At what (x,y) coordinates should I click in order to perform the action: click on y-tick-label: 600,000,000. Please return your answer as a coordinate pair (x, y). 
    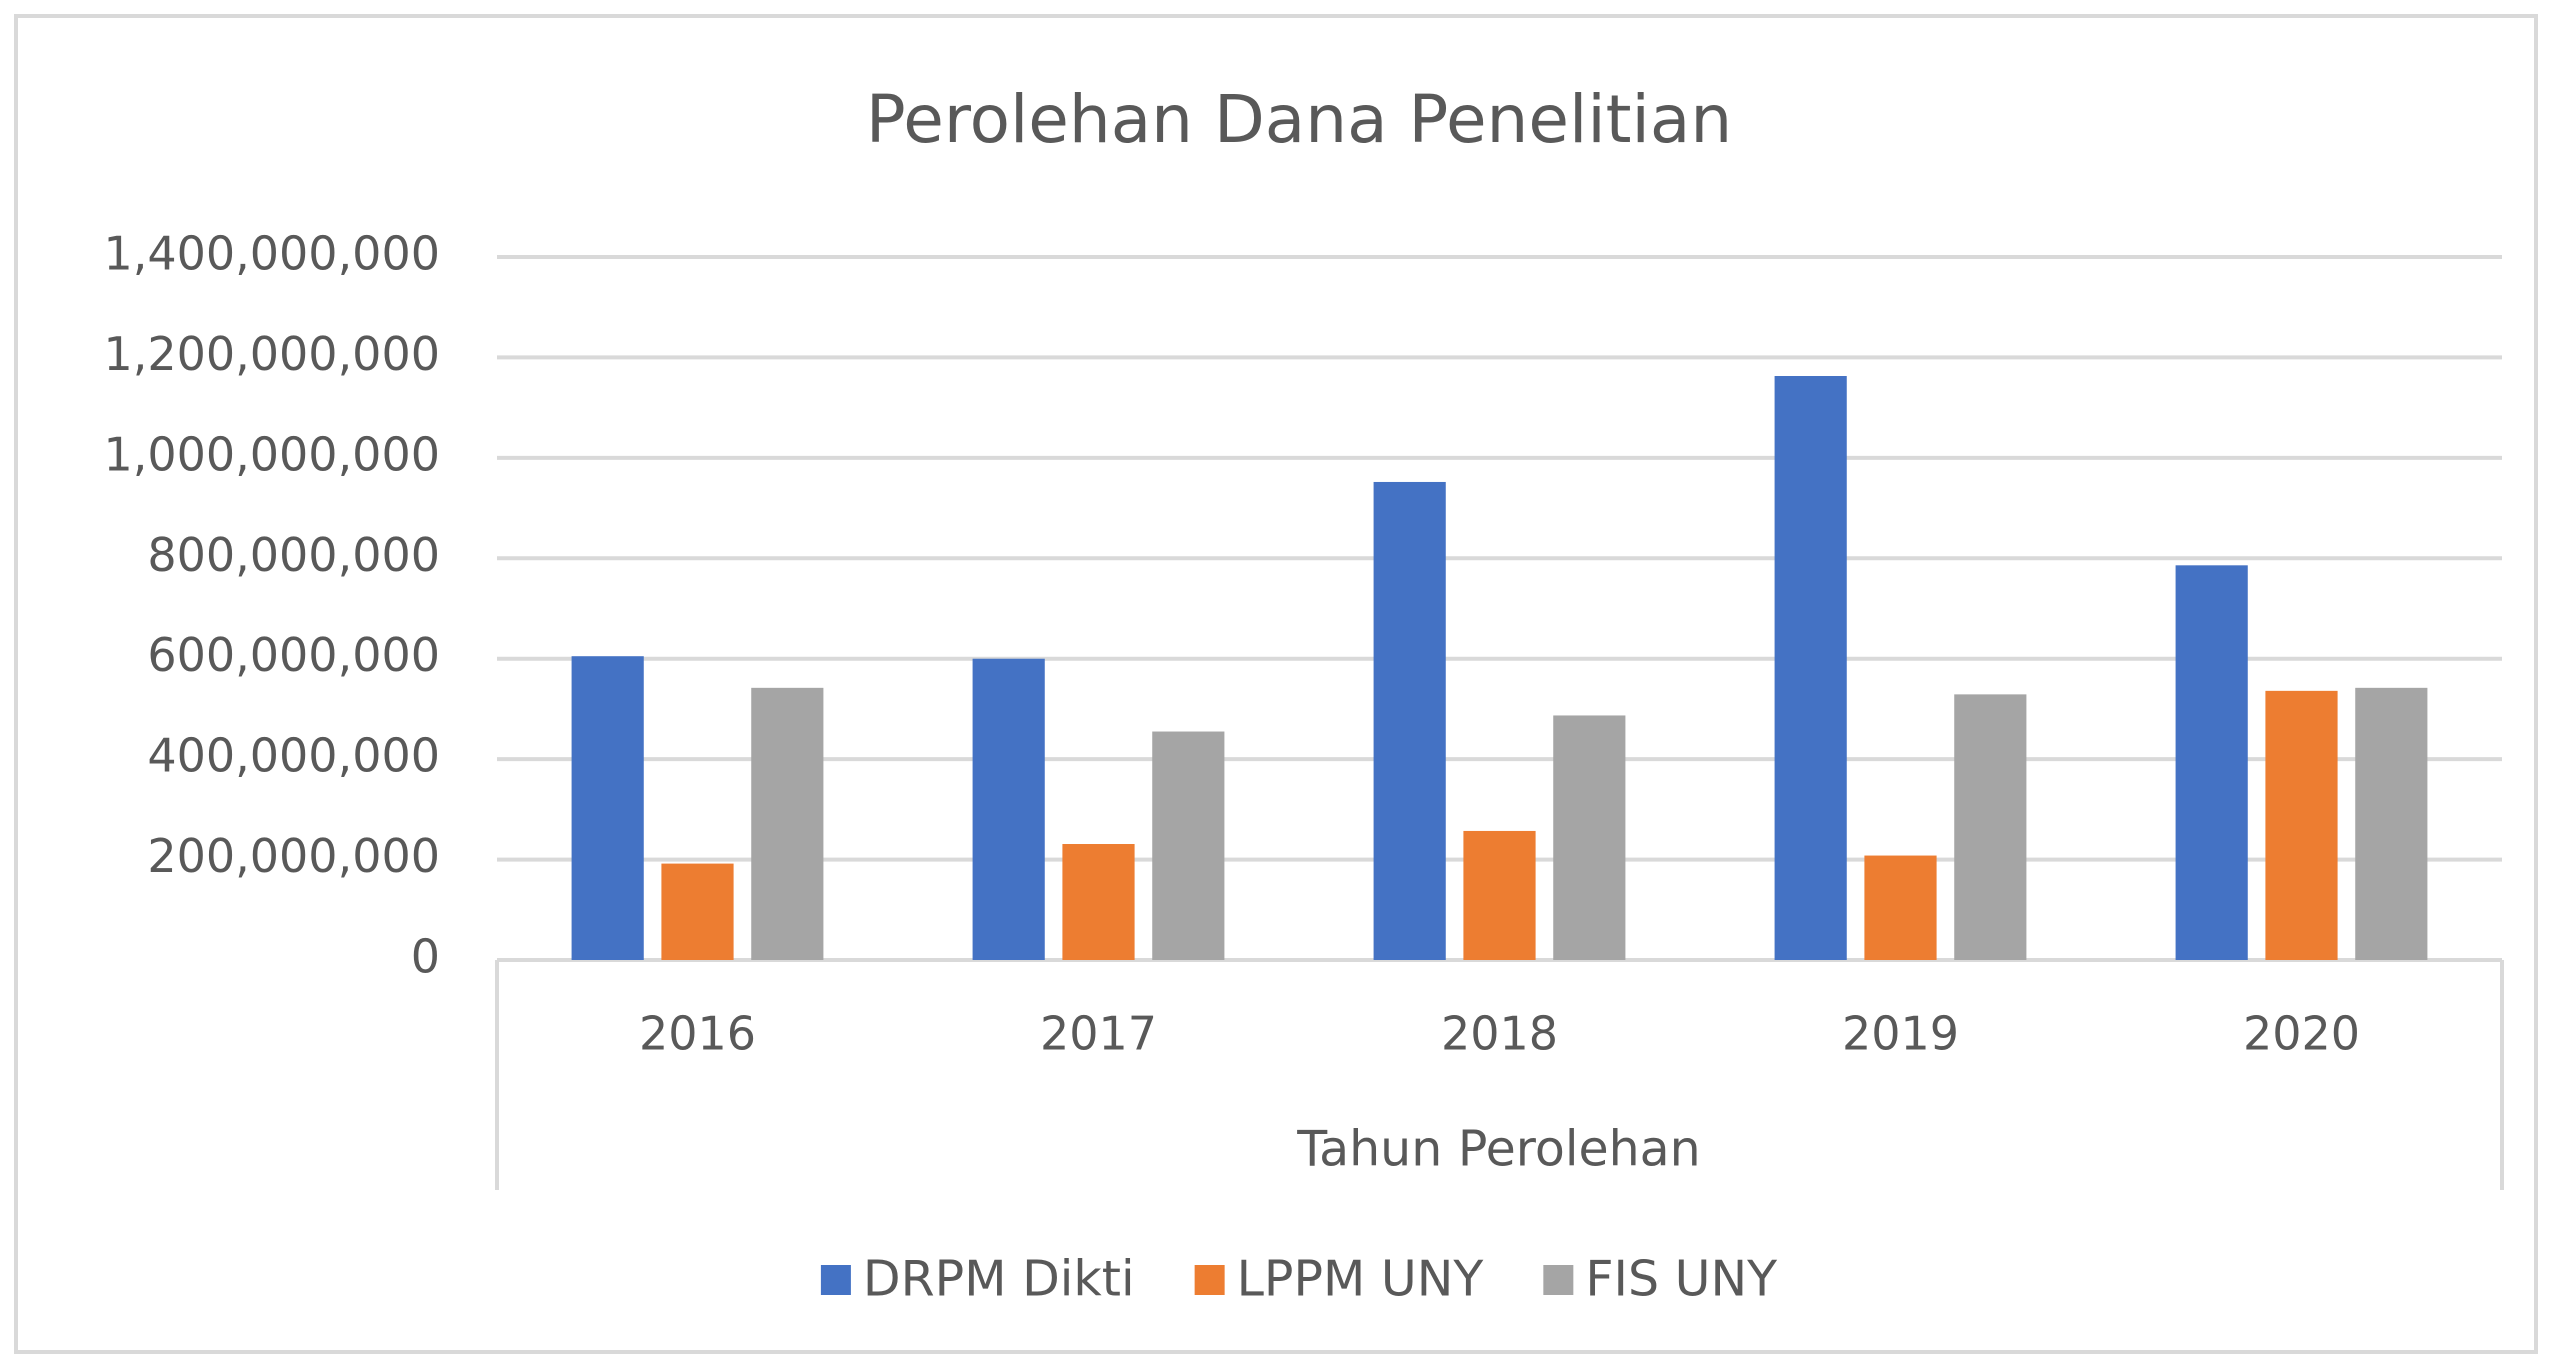
    Looking at the image, I should click on (293, 655).